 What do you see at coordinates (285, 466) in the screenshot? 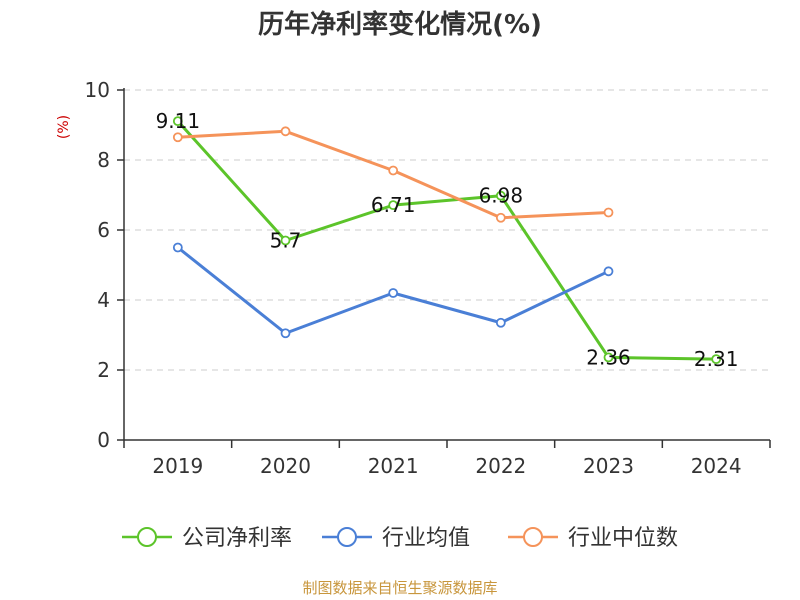
I see `x-tick-label: 2020` at bounding box center [285, 466].